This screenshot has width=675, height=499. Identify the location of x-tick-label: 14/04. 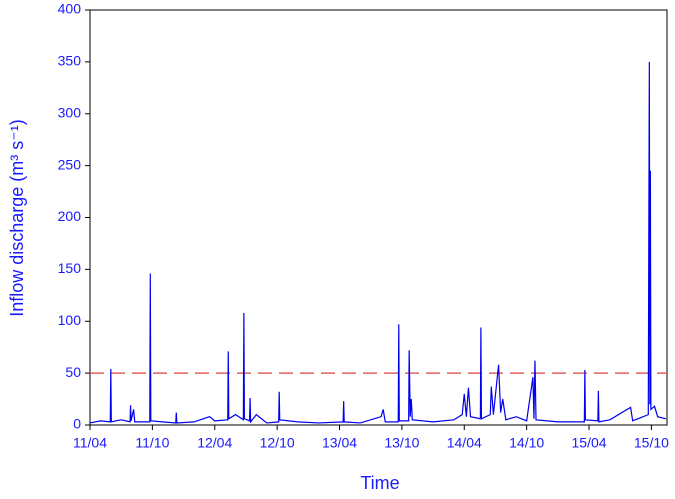
(464, 443).